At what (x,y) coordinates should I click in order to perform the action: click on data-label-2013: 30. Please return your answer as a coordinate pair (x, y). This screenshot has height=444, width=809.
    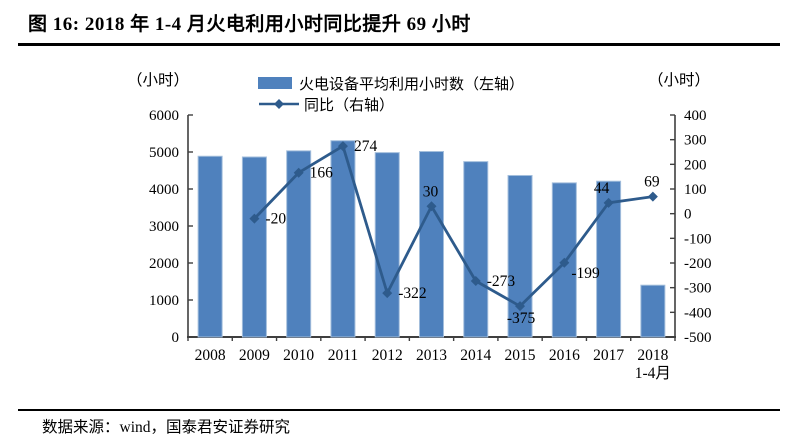
    Looking at the image, I should click on (431, 191).